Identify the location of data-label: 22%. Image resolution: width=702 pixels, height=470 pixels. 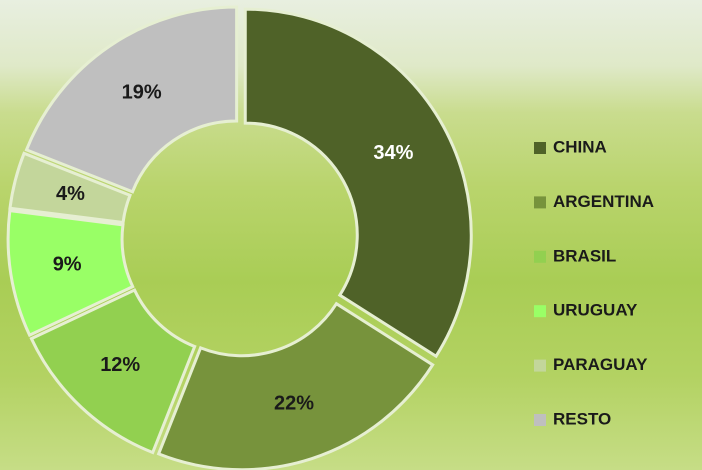
(294, 404).